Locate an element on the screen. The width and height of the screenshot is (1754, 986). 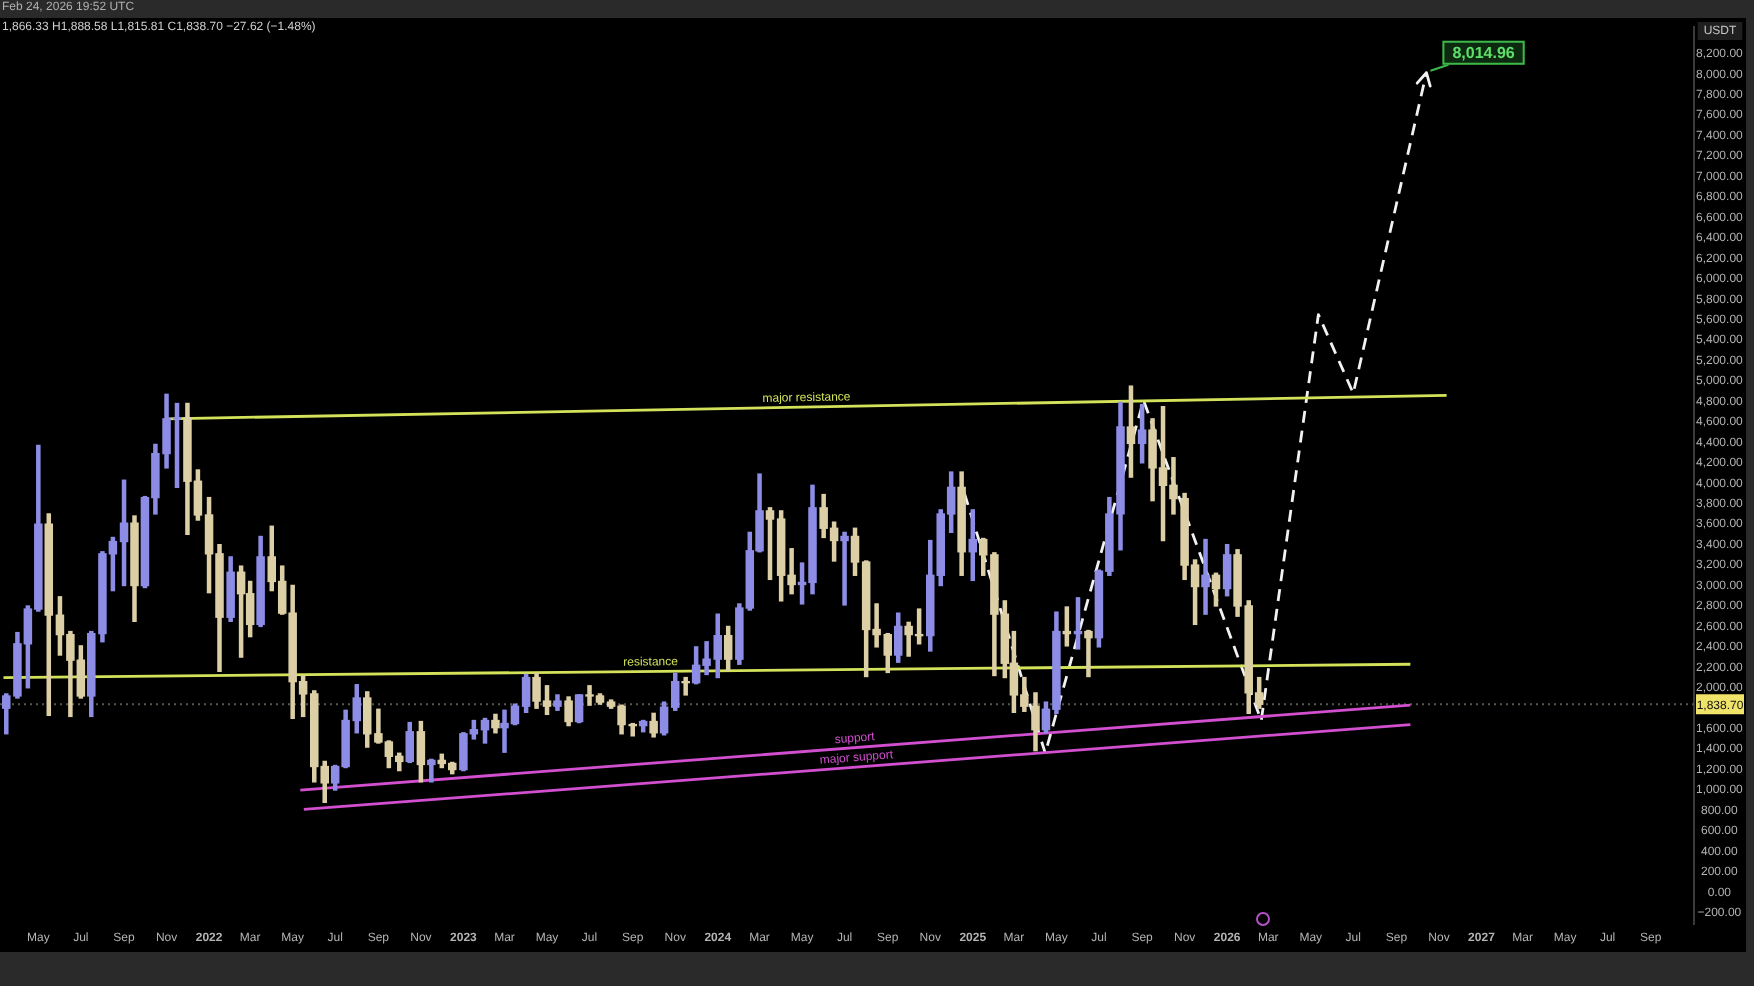
annotation: 8,014.96 is located at coordinates (1484, 53).